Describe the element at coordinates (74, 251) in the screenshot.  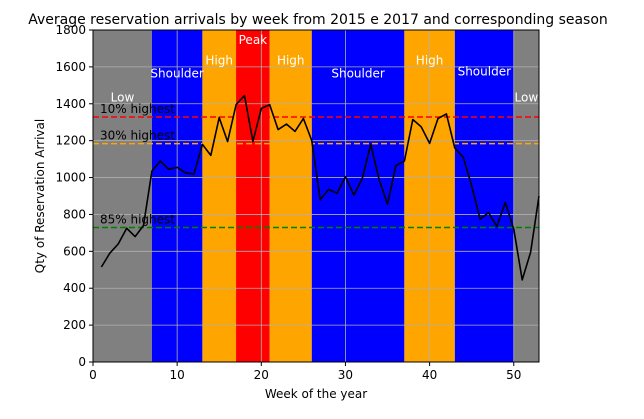
I see `y-tick-label-3: 600` at that location.